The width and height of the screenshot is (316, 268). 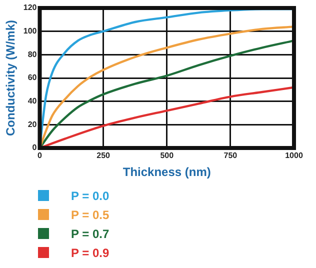 I want to click on x-tick-label: 250, so click(x=103, y=155).